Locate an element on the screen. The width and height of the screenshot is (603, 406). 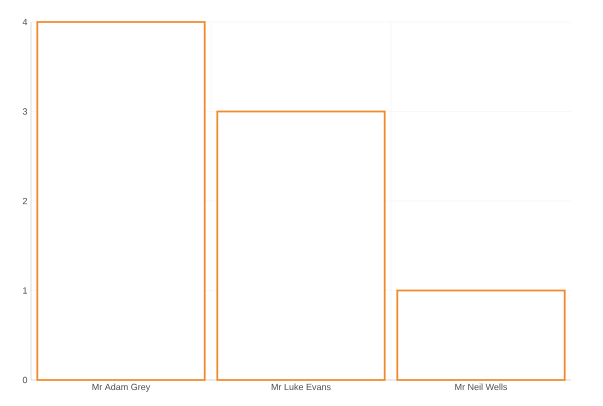
y-tick-label: 4 is located at coordinates (25, 22).